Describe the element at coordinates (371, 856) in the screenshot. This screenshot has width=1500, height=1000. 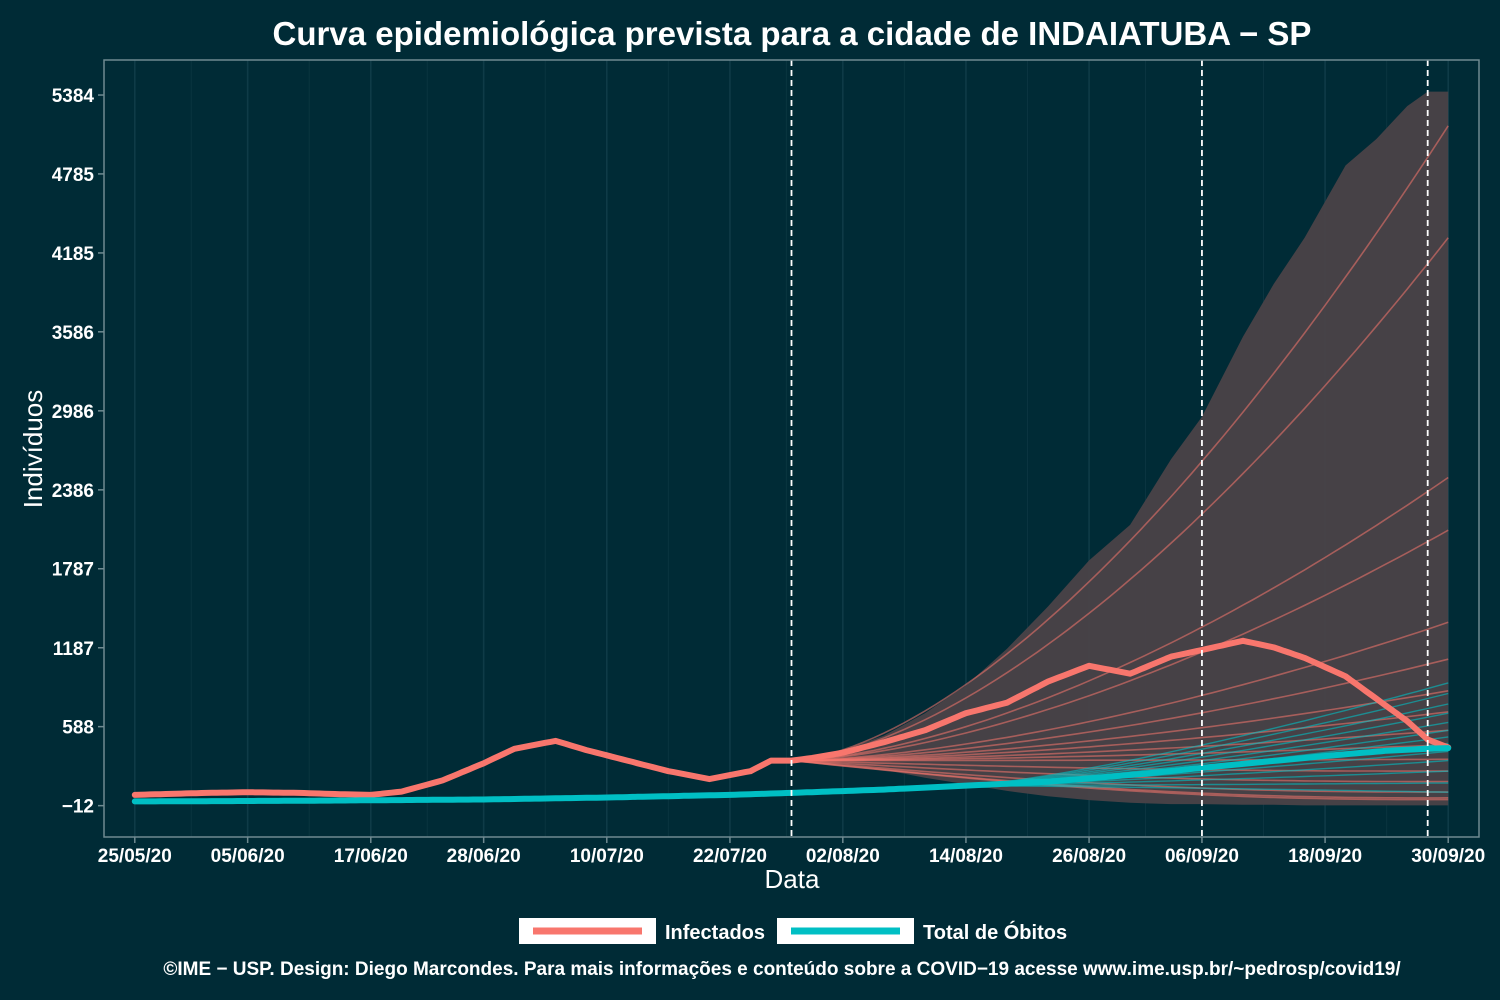
I see `x-tick-label: 17/06/20` at that location.